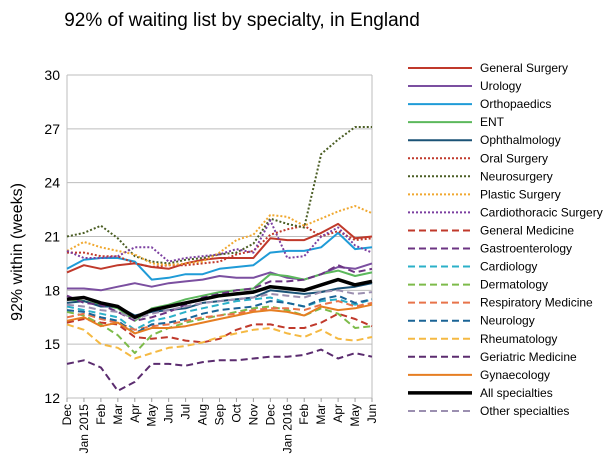 This screenshot has width=608, height=474. What do you see at coordinates (520, 194) in the screenshot?
I see `legend-label: Plastic Surgery` at bounding box center [520, 194].